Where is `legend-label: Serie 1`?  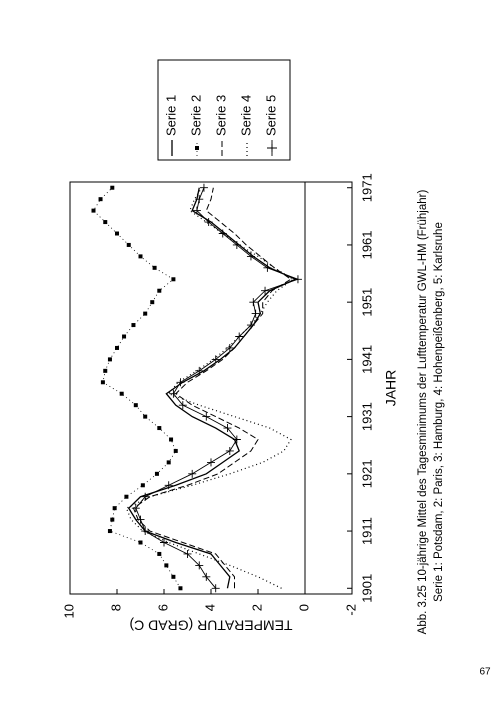
legend-label: Serie 1 is located at coordinates (170, 115).